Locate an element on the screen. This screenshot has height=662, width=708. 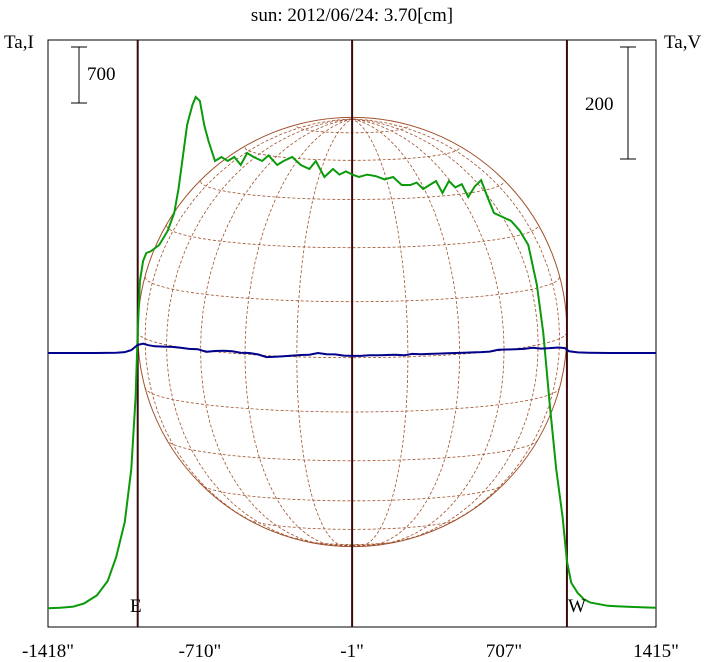
chart-title: sun: 2012/06/24: 3.70[cm] is located at coordinates (352, 15).